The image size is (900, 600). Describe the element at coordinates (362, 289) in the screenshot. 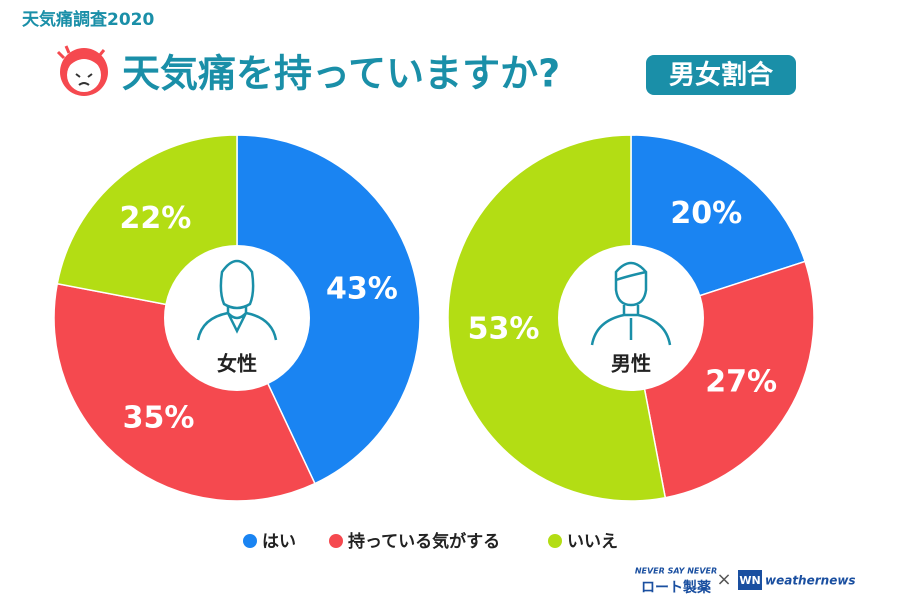

I see `value-label: 43%` at that location.